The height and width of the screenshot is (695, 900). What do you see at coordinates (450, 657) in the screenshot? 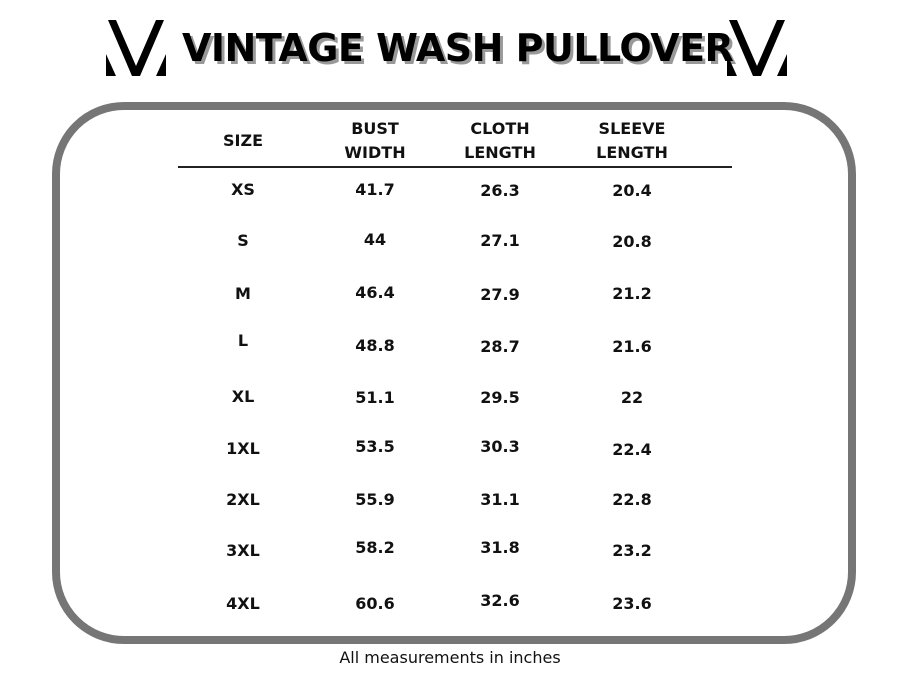
I see `footnote: All measurements in inches` at bounding box center [450, 657].